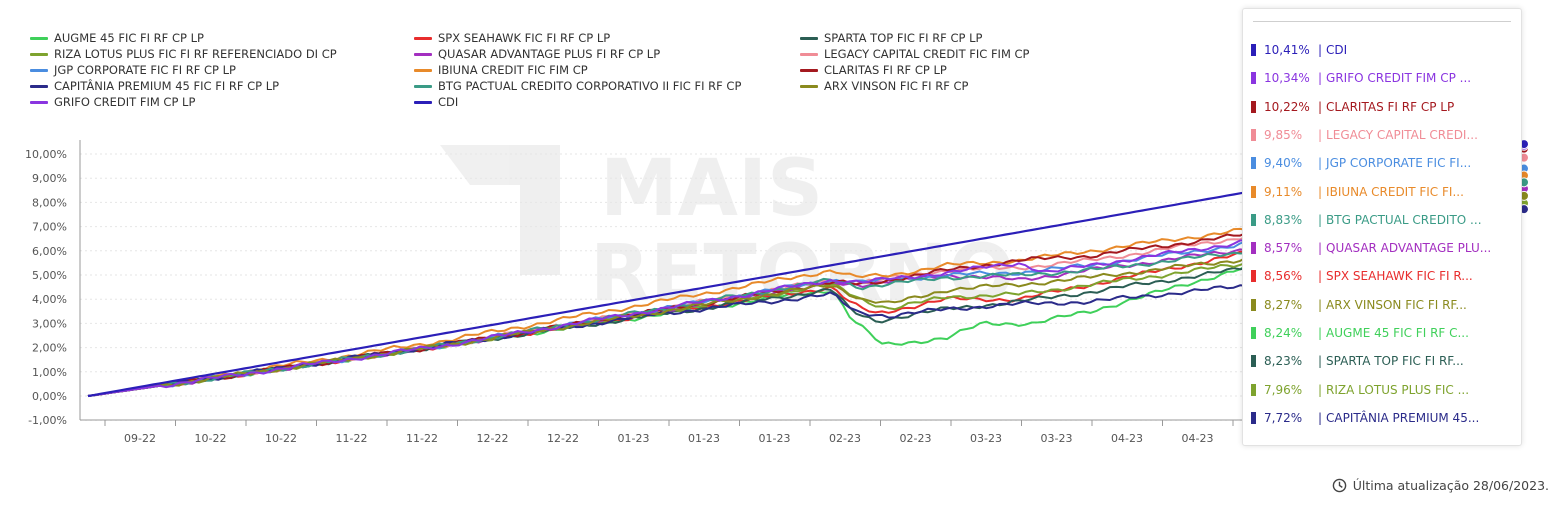  Describe the element at coordinates (448, 102) in the screenshot. I see `legend-label: CDI` at that location.